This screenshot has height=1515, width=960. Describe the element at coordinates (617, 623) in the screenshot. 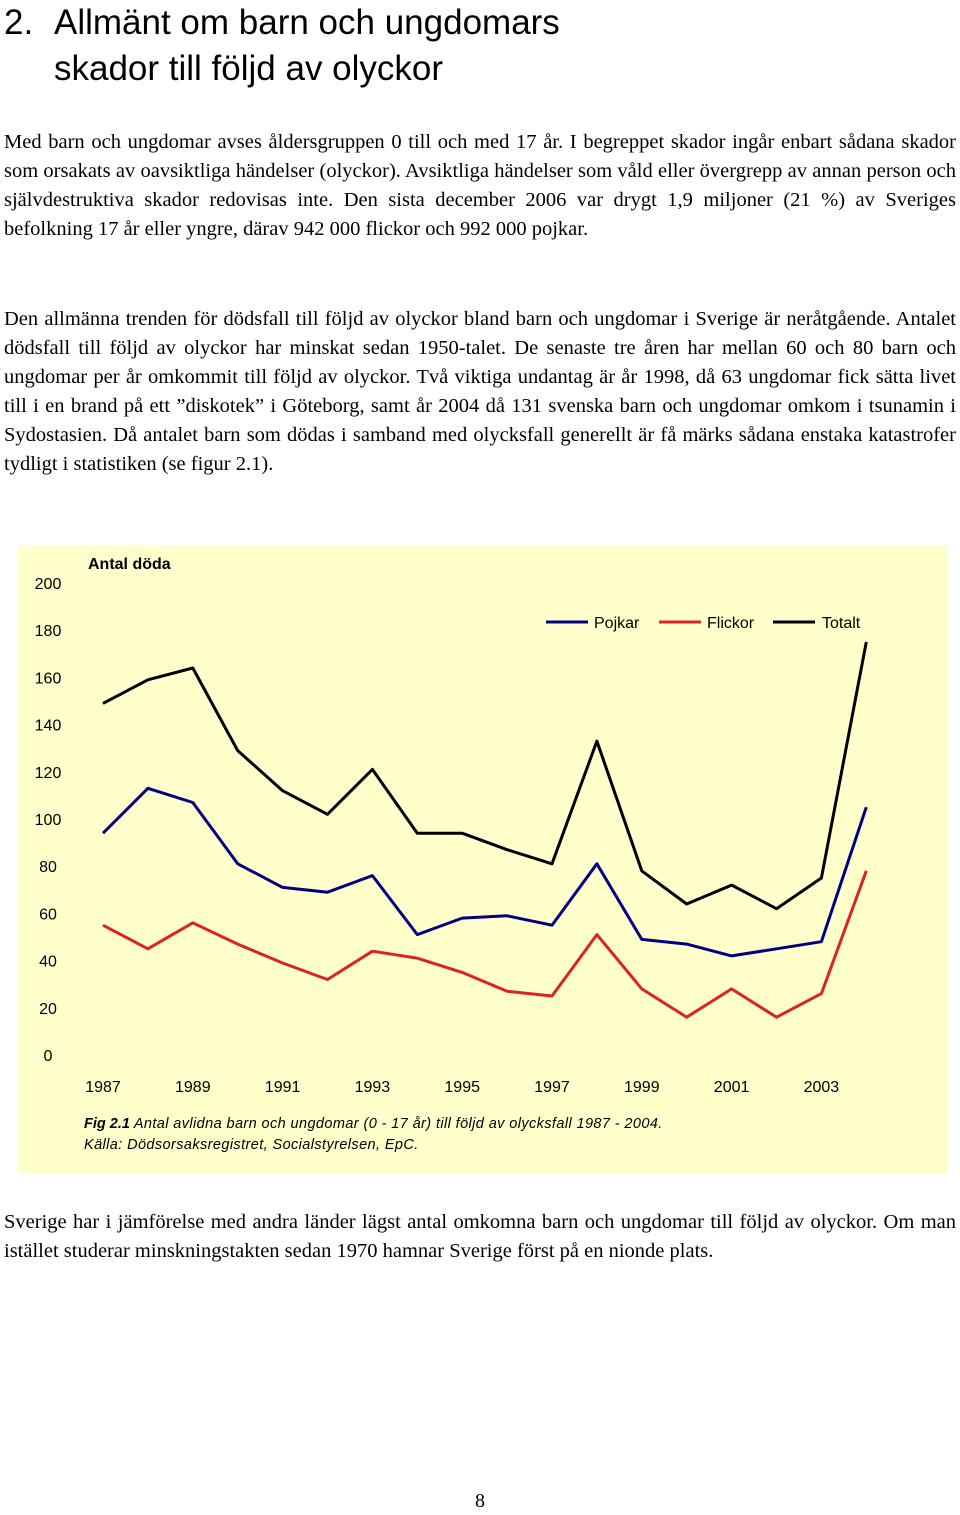

I see `legend-label-pojkar: Pojkar` at that location.